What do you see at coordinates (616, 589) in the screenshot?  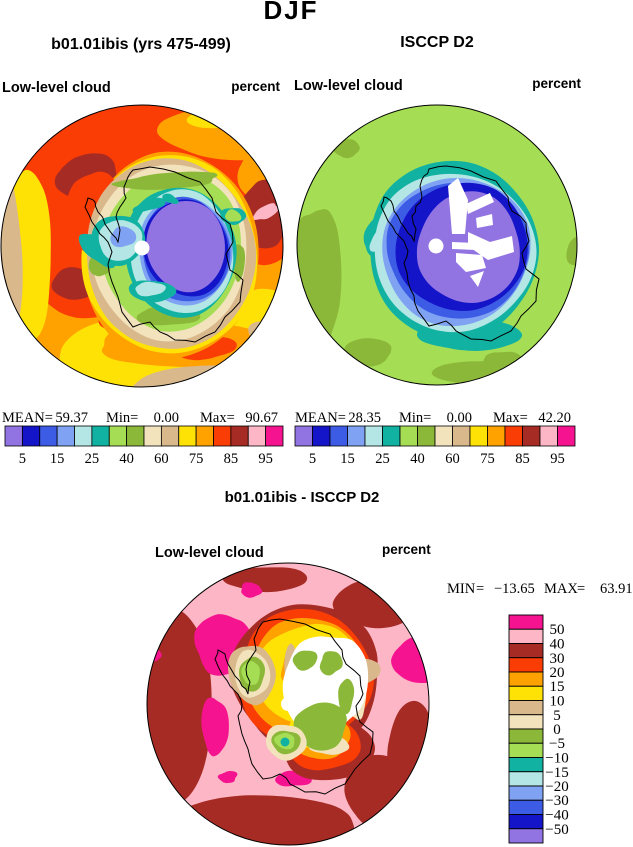 I see `svg-text: 63.91` at bounding box center [616, 589].